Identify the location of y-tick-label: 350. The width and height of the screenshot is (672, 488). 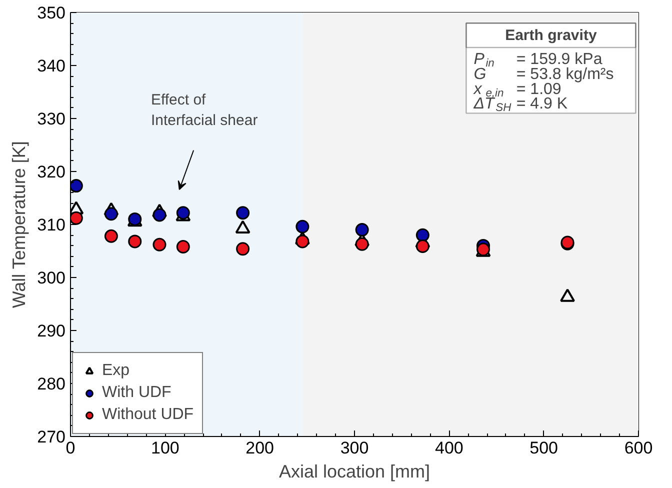
(51, 13).